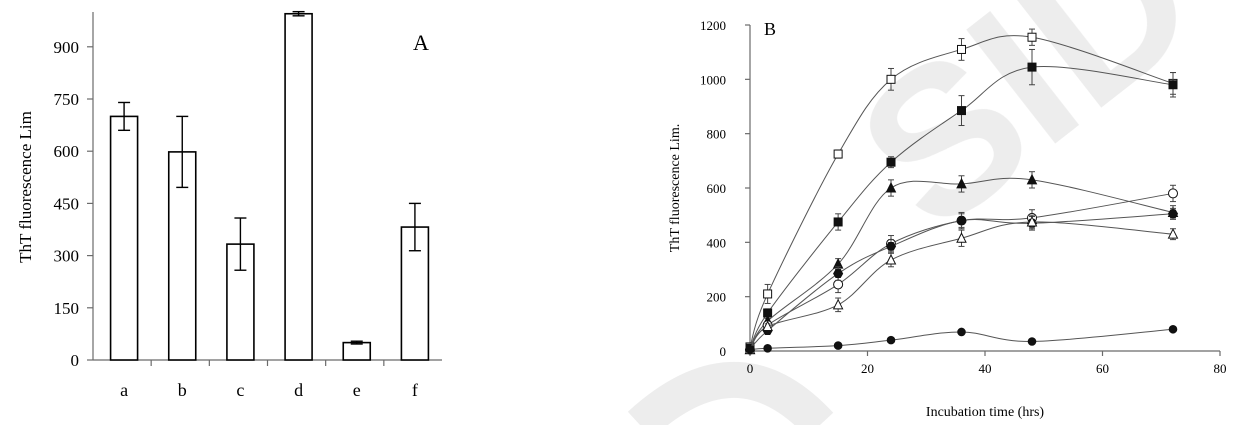 This screenshot has width=1248, height=425. Describe the element at coordinates (67, 151) in the screenshot. I see `panel-a-y-tick-label: 600` at that location.